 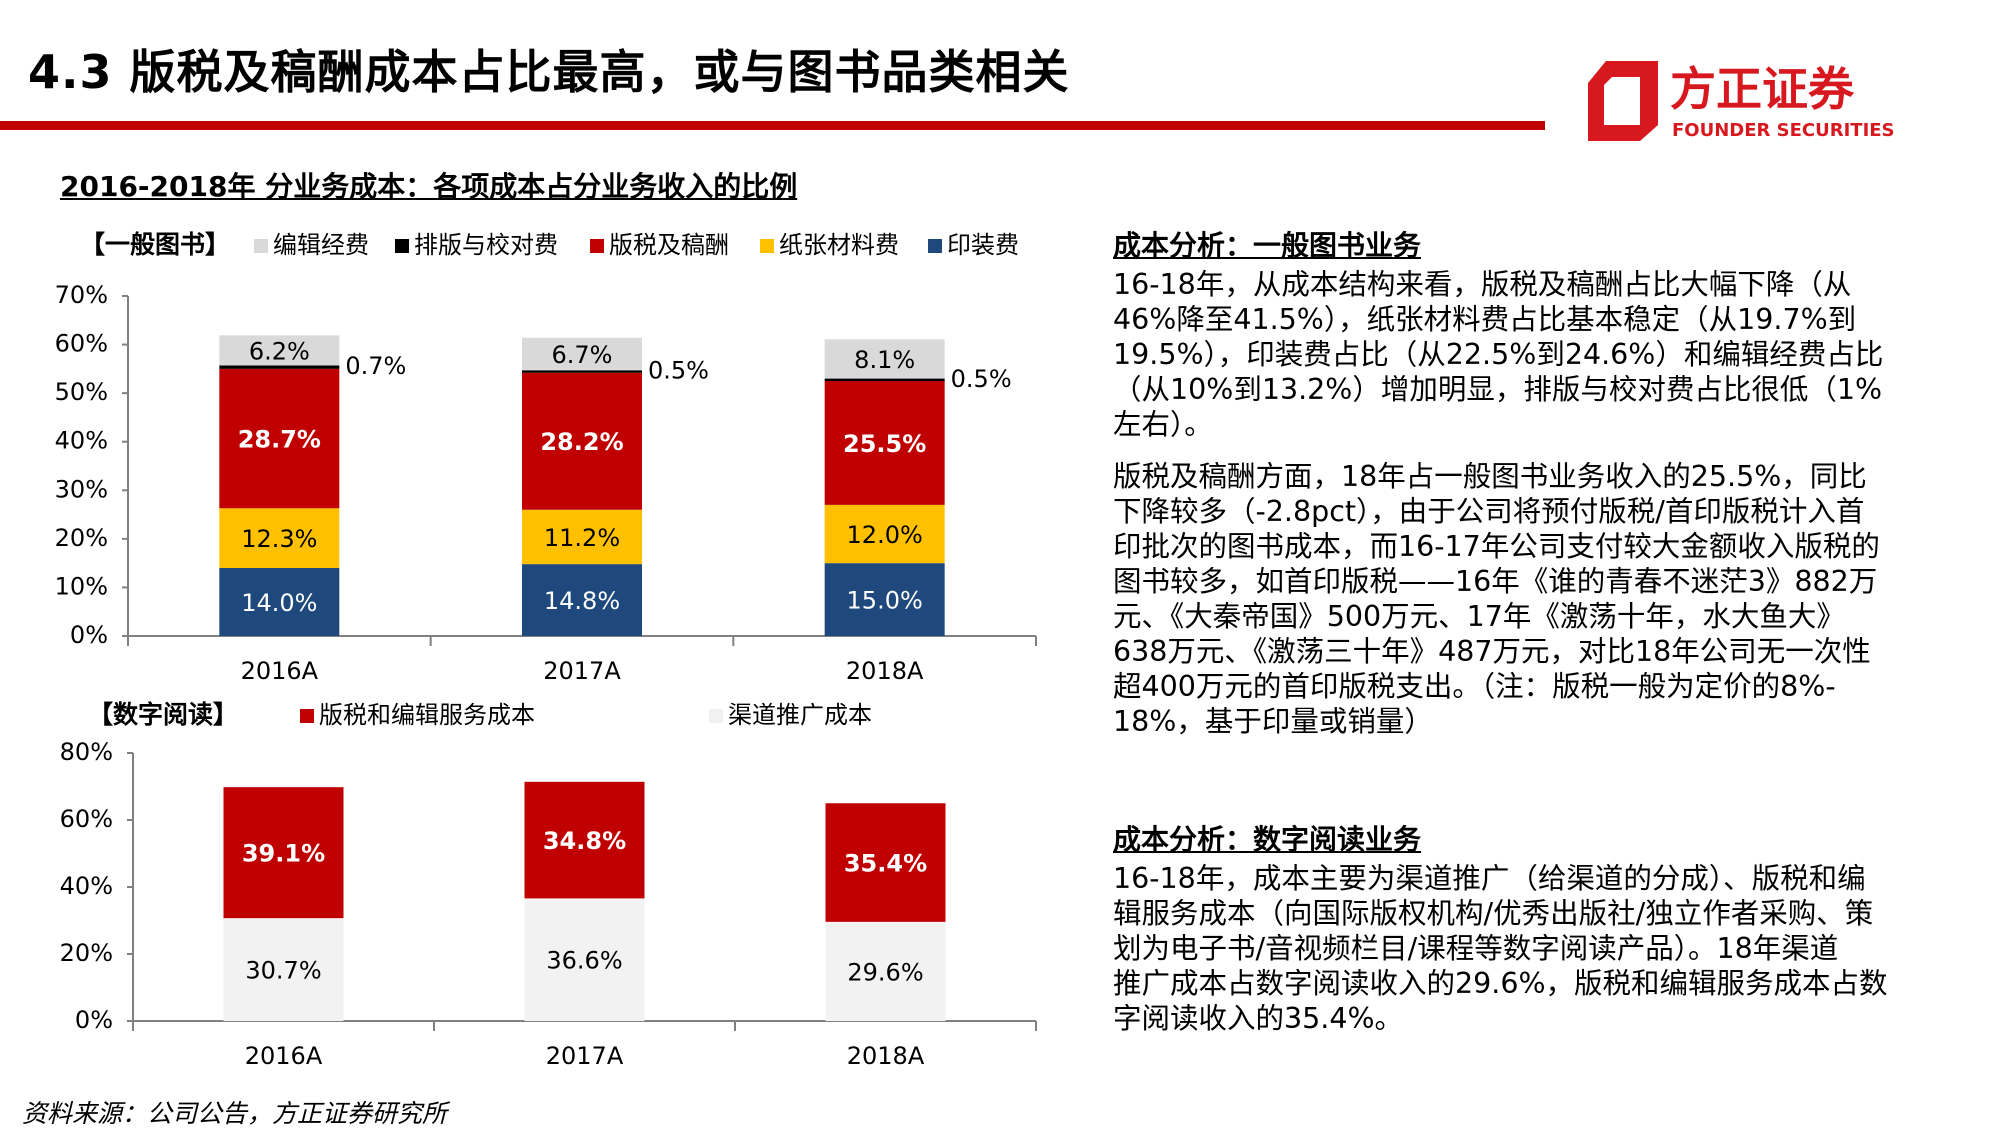 I want to click on data-label: 15.0%, so click(x=885, y=601).